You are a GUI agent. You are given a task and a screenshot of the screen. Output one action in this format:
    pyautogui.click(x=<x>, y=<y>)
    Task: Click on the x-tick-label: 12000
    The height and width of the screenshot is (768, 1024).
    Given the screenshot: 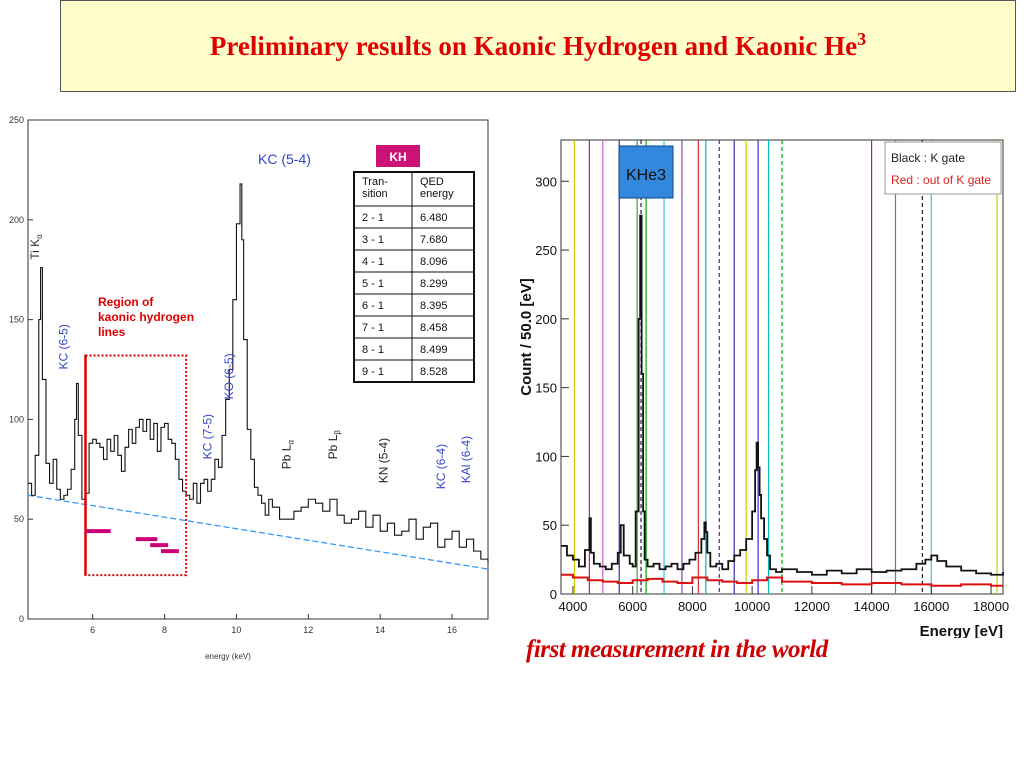 What is the action you would take?
    pyautogui.click(x=812, y=606)
    